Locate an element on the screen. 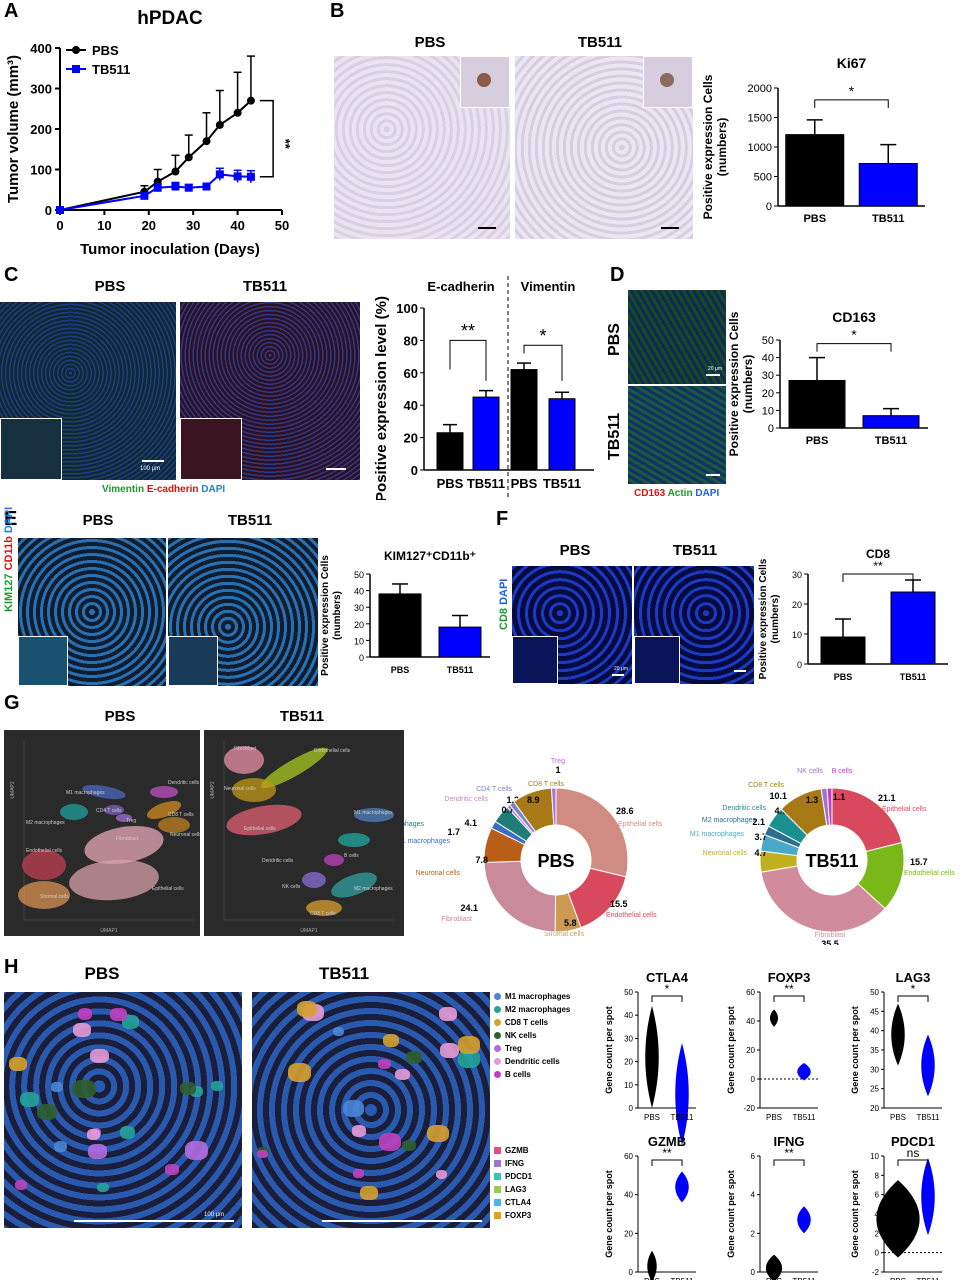 The height and width of the screenshot is (1280, 962). tb511-spatial-micrograph is located at coordinates (371, 1110).